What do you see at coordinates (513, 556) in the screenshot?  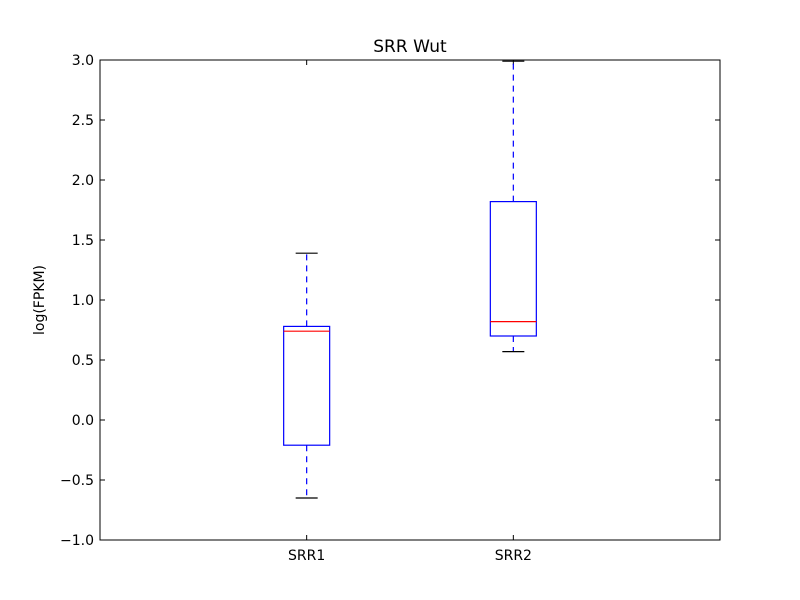 I see `x-tick-label: SRR2` at bounding box center [513, 556].